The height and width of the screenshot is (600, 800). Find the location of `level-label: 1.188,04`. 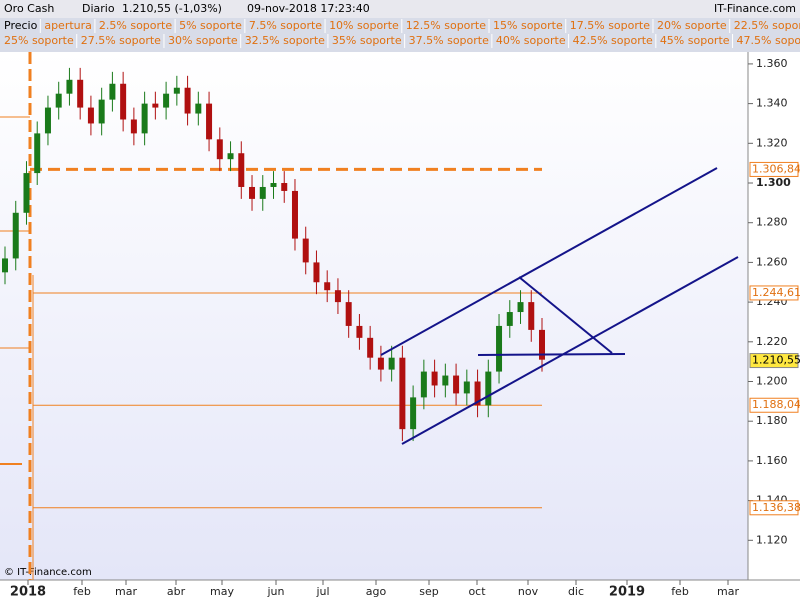

level-label: 1.188,04 is located at coordinates (776, 404).